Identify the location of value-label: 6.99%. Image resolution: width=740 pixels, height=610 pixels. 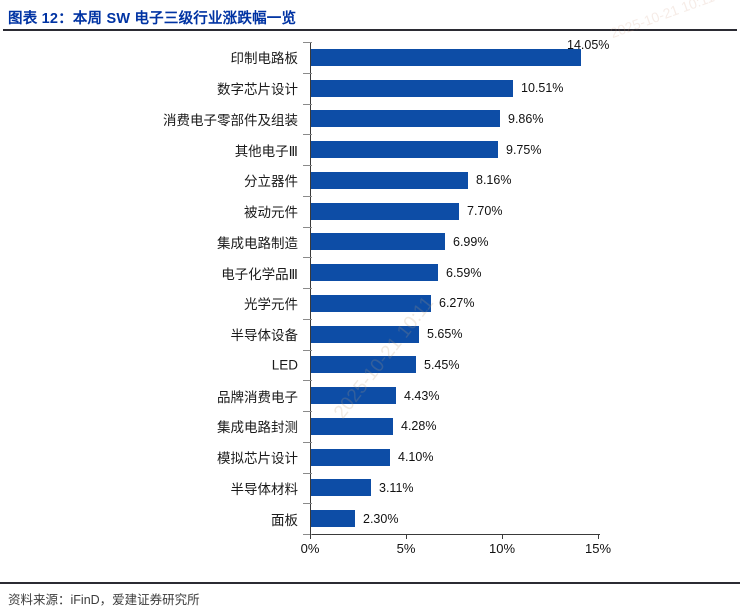
(471, 241).